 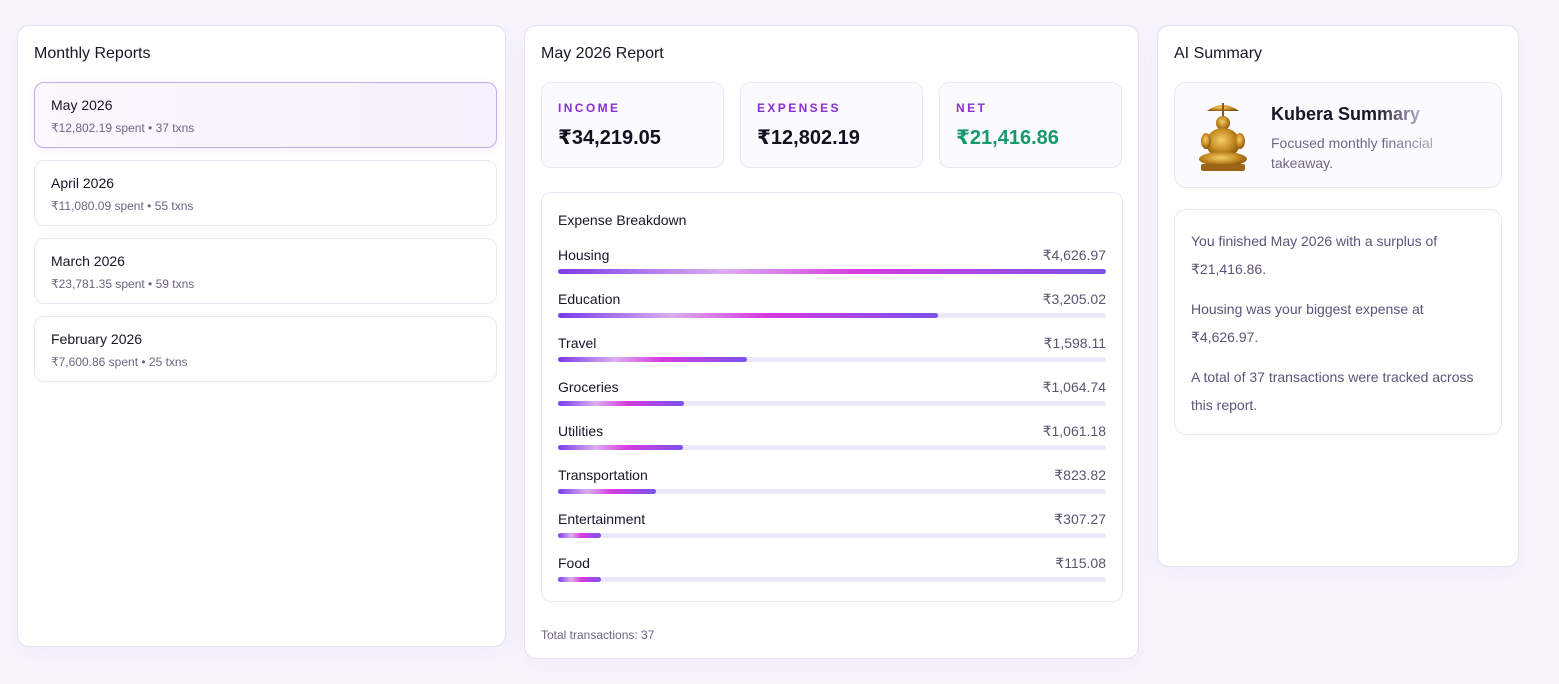 I want to click on expenses-label: EXPENSES, so click(x=799, y=108).